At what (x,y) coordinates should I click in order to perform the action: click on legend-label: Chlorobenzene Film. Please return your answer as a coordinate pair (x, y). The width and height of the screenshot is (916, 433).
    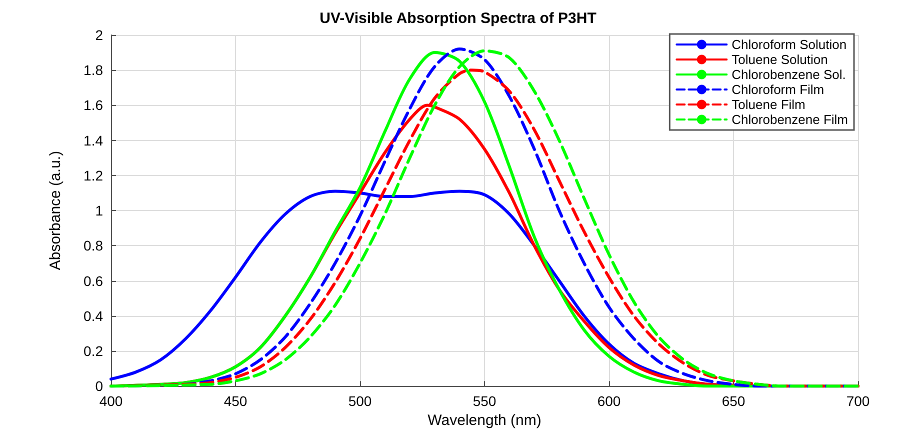
    Looking at the image, I should click on (790, 119).